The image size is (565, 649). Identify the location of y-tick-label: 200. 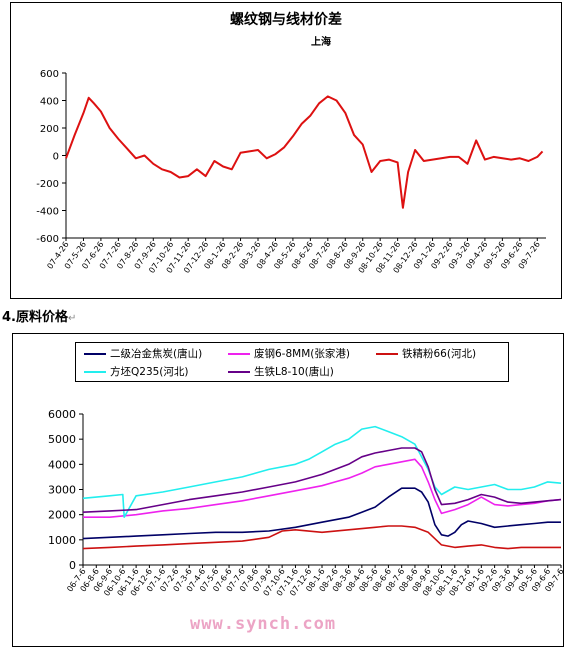
(49, 129).